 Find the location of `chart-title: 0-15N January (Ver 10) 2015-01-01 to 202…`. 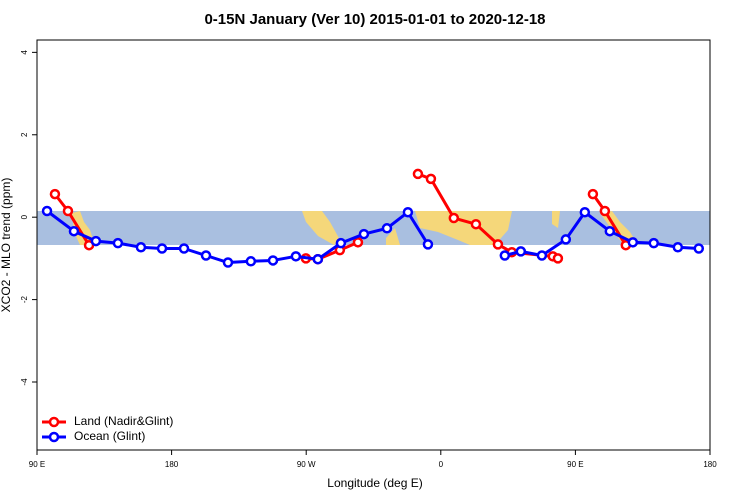

chart-title: 0-15N January (Ver 10) 2015-01-01 to 202… is located at coordinates (374, 19).